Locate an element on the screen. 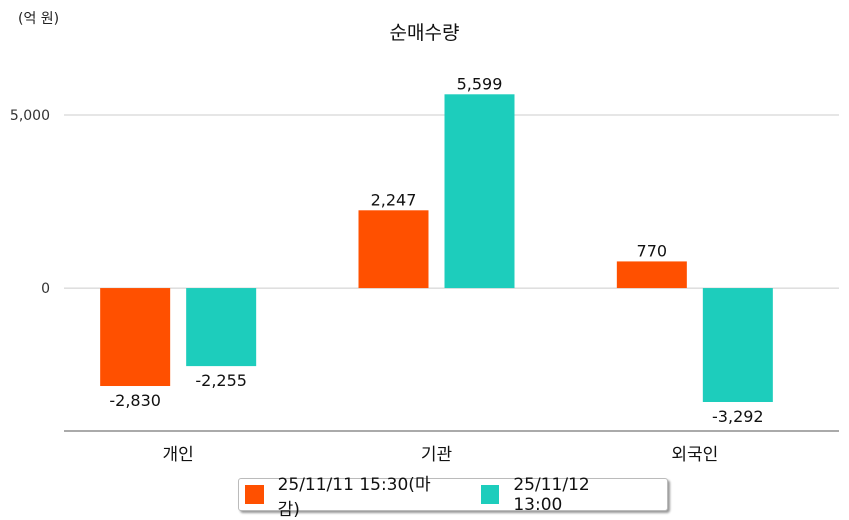 This screenshot has width=849, height=520. x-tick-label: 개인 is located at coordinates (178, 455).